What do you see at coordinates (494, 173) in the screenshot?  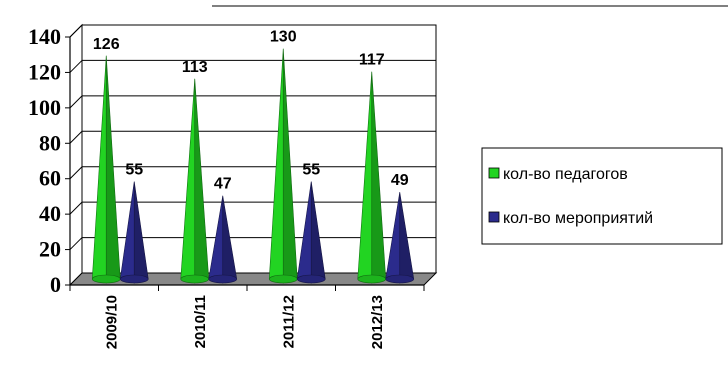 I see `legend-swatch-teachers` at bounding box center [494, 173].